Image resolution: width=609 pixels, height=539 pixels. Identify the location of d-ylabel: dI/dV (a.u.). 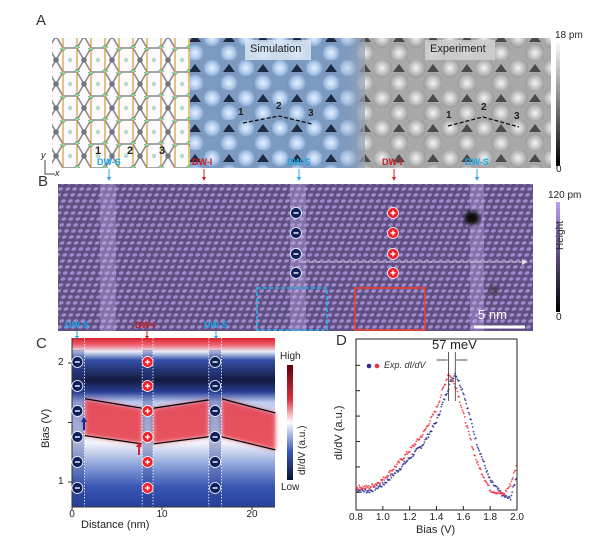
(339, 432).